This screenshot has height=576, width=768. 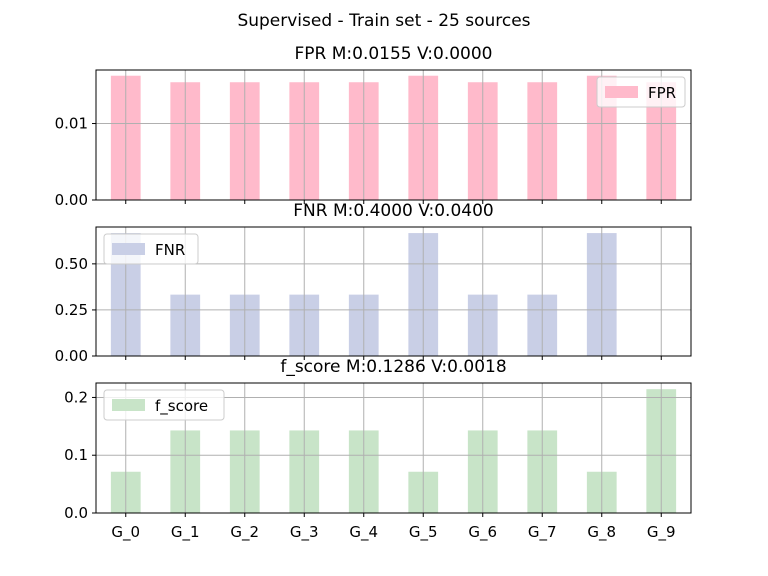 What do you see at coordinates (363, 532) in the screenshot?
I see `x-tick-label: G_4` at bounding box center [363, 532].